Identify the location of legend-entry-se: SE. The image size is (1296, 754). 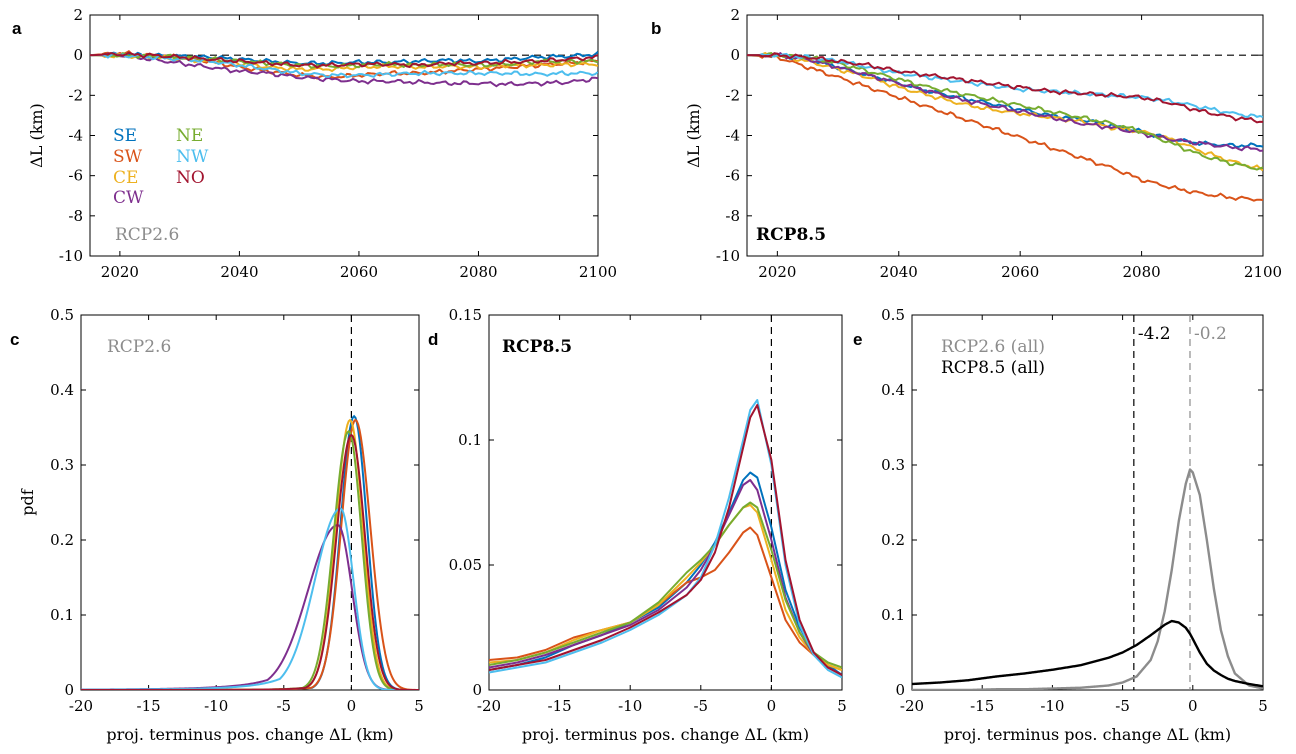
(125, 136).